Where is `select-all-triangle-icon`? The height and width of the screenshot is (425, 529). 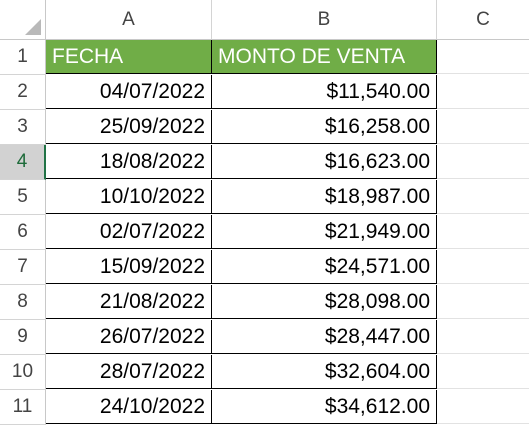
select-all-triangle-icon is located at coordinates (33, 27).